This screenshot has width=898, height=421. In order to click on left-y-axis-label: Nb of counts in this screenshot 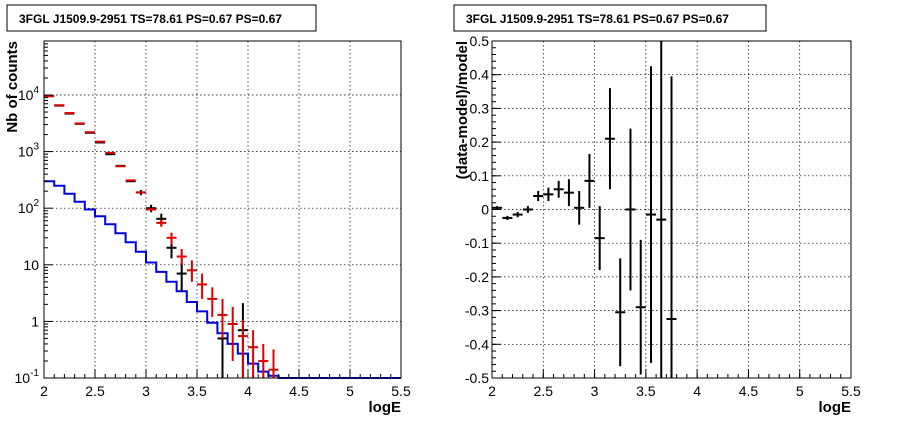, I will do `click(12, 87)`.